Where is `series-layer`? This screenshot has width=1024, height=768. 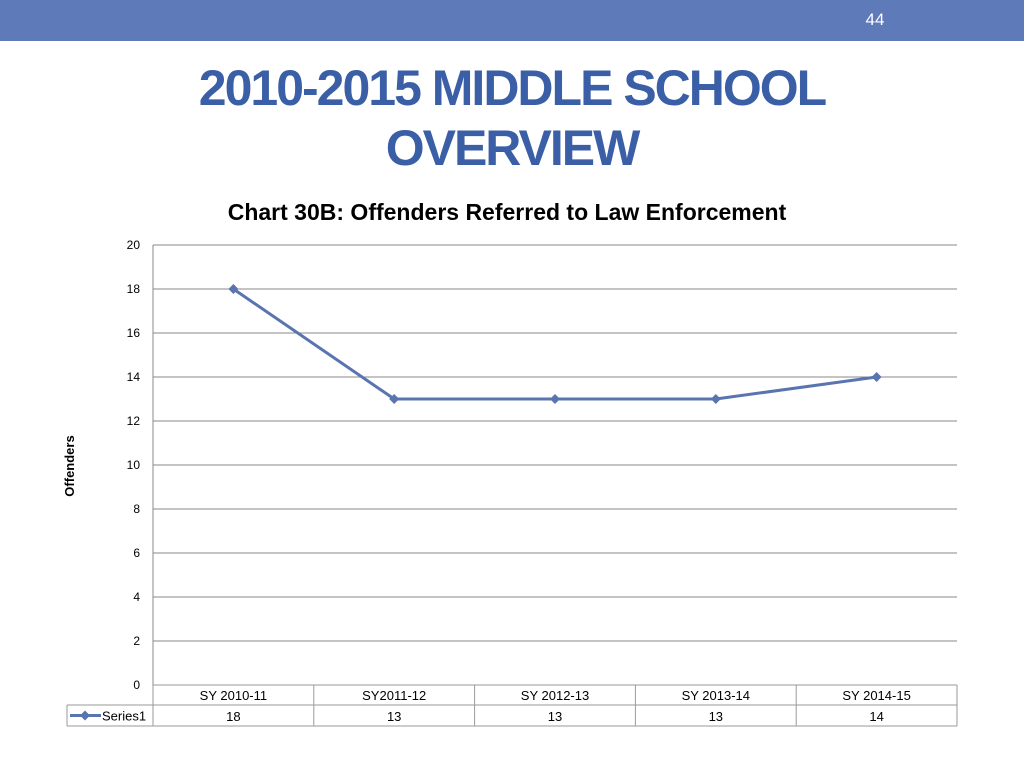 series-layer is located at coordinates (555, 344).